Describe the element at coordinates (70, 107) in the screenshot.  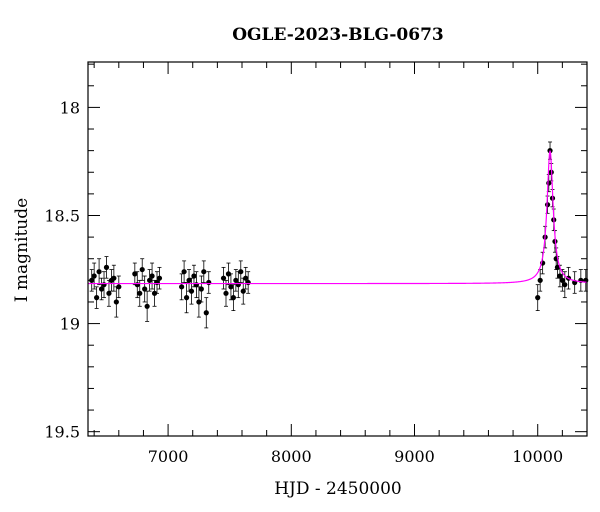
I see `y-tick-label: 18` at that location.